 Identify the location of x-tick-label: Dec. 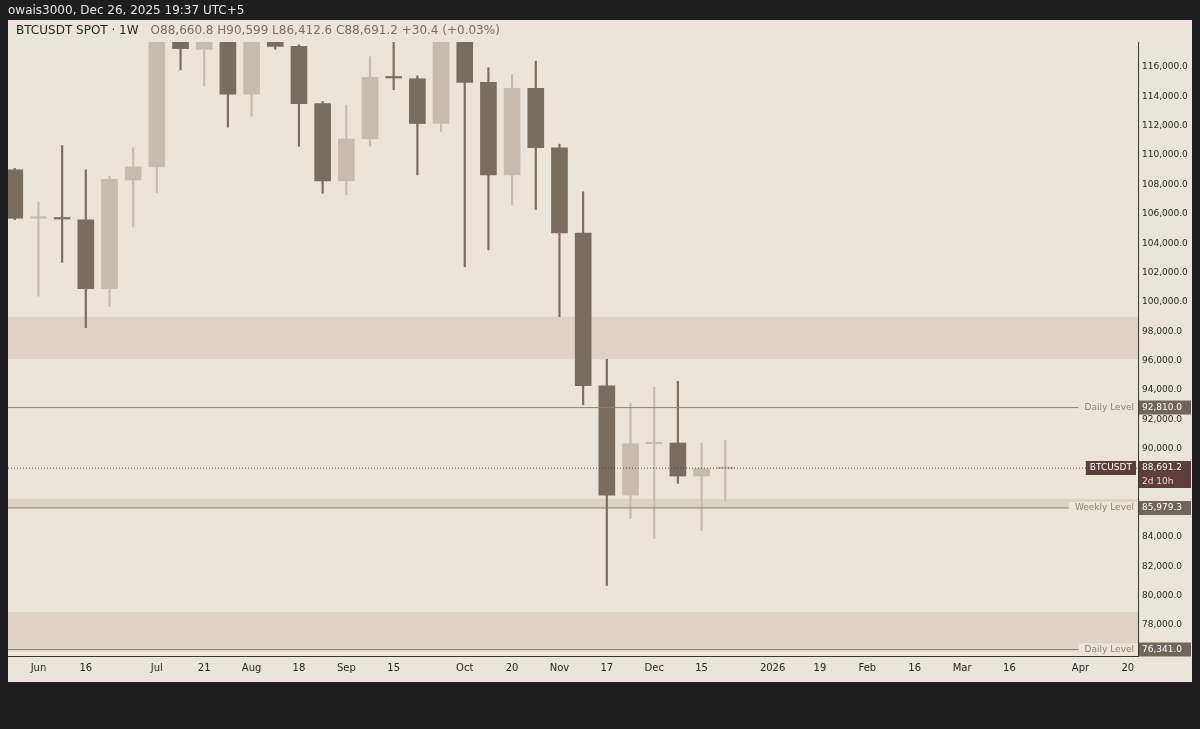
(654, 667).